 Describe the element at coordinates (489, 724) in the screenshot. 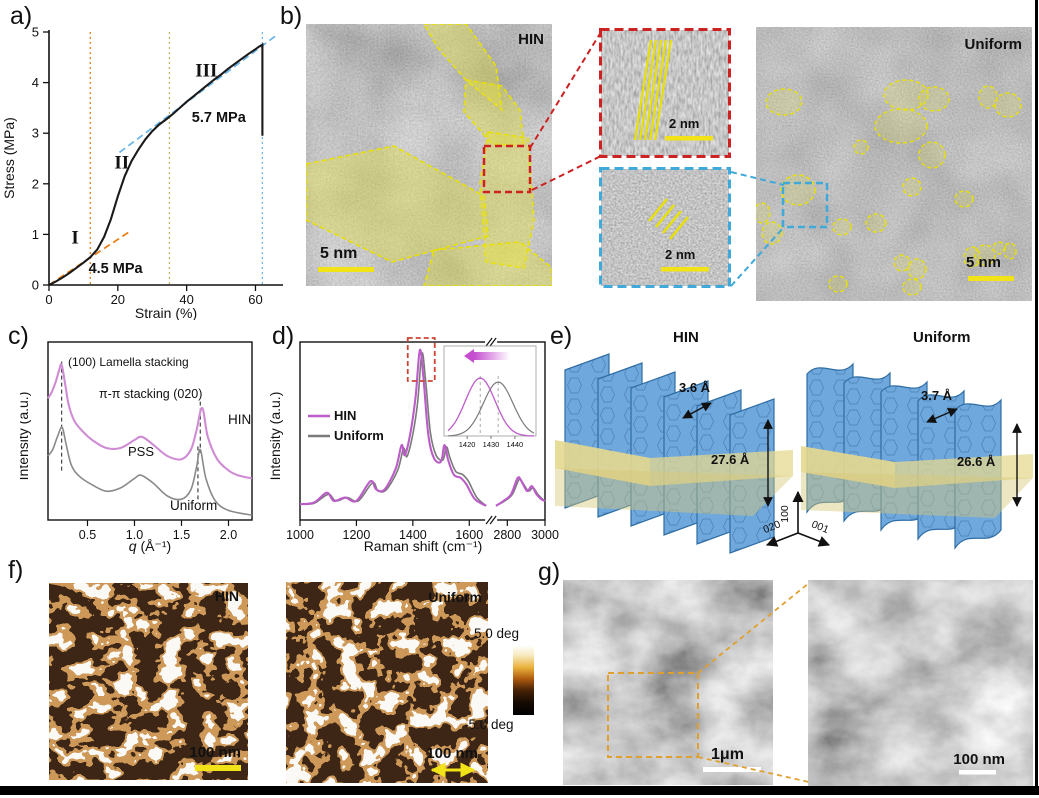

I see `colorbar-min-label: -5.0 deg` at that location.